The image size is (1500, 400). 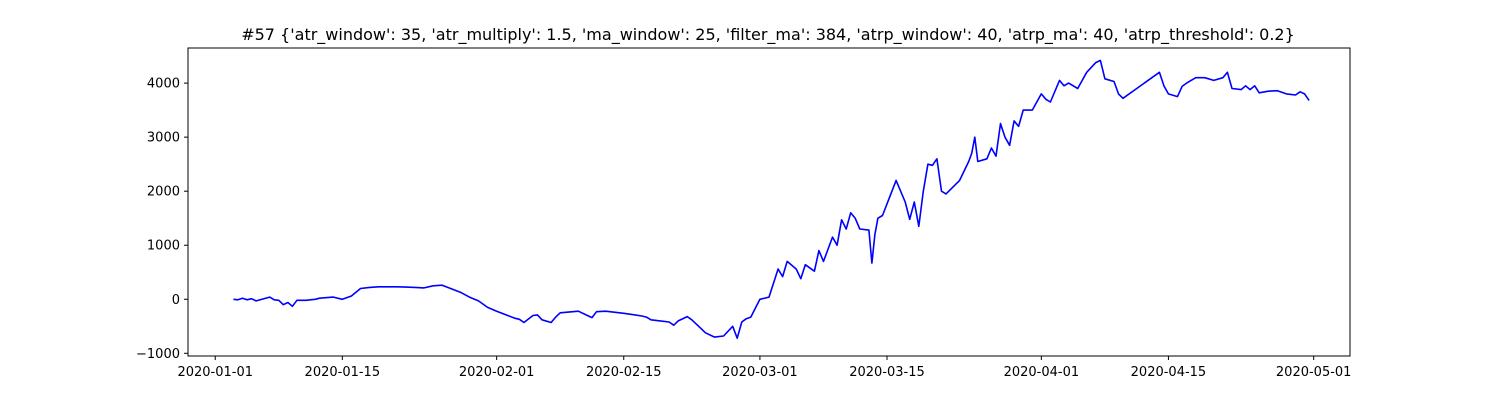 What do you see at coordinates (215, 372) in the screenshot?
I see `x-tick-label: 2020-01-01` at bounding box center [215, 372].